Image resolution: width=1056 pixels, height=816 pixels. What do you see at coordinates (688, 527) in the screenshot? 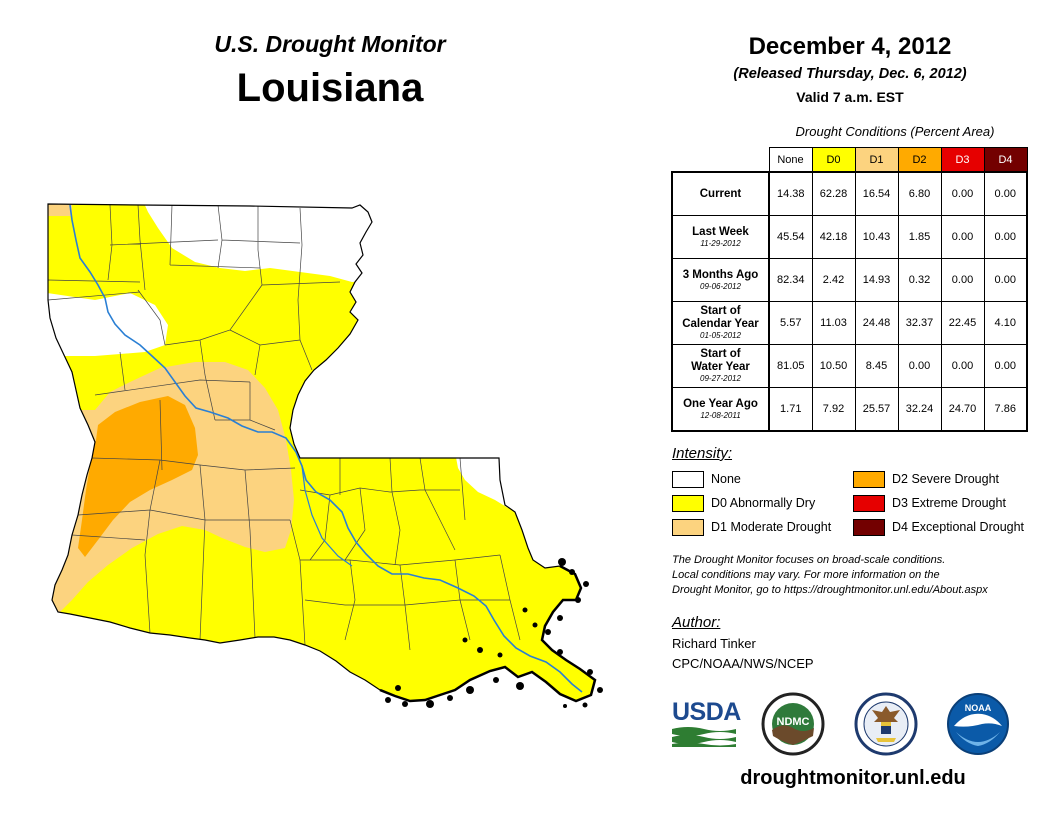
I see `legend-swatch-d1` at bounding box center [688, 527].